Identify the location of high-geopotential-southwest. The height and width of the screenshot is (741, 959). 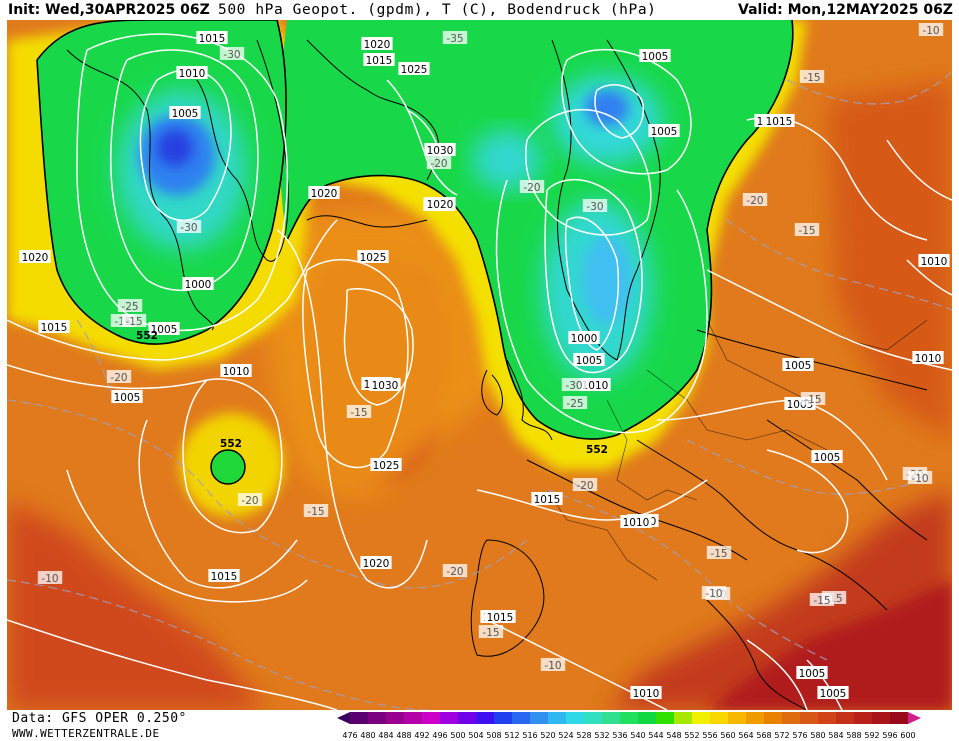
(137, 605).